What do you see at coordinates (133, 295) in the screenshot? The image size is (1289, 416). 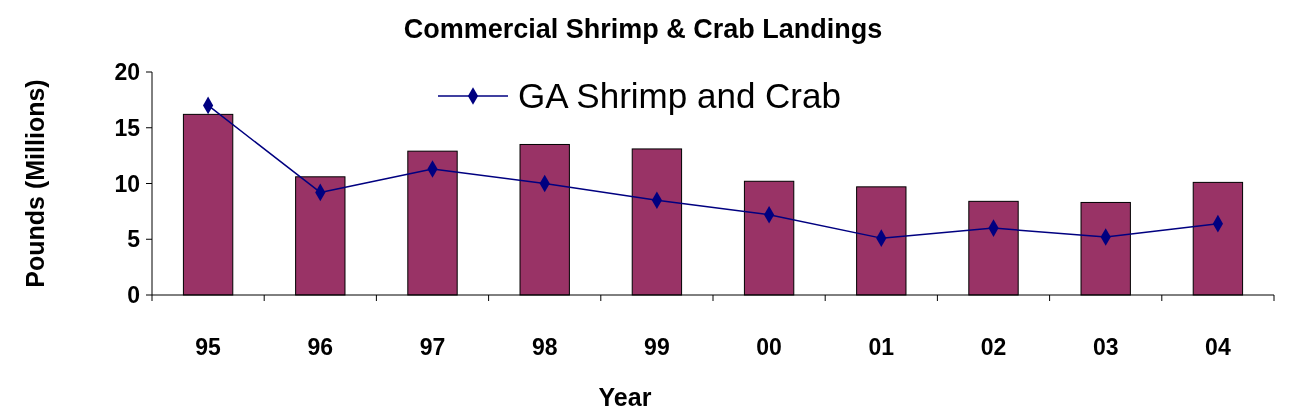 I see `y-tick-label: 0` at bounding box center [133, 295].